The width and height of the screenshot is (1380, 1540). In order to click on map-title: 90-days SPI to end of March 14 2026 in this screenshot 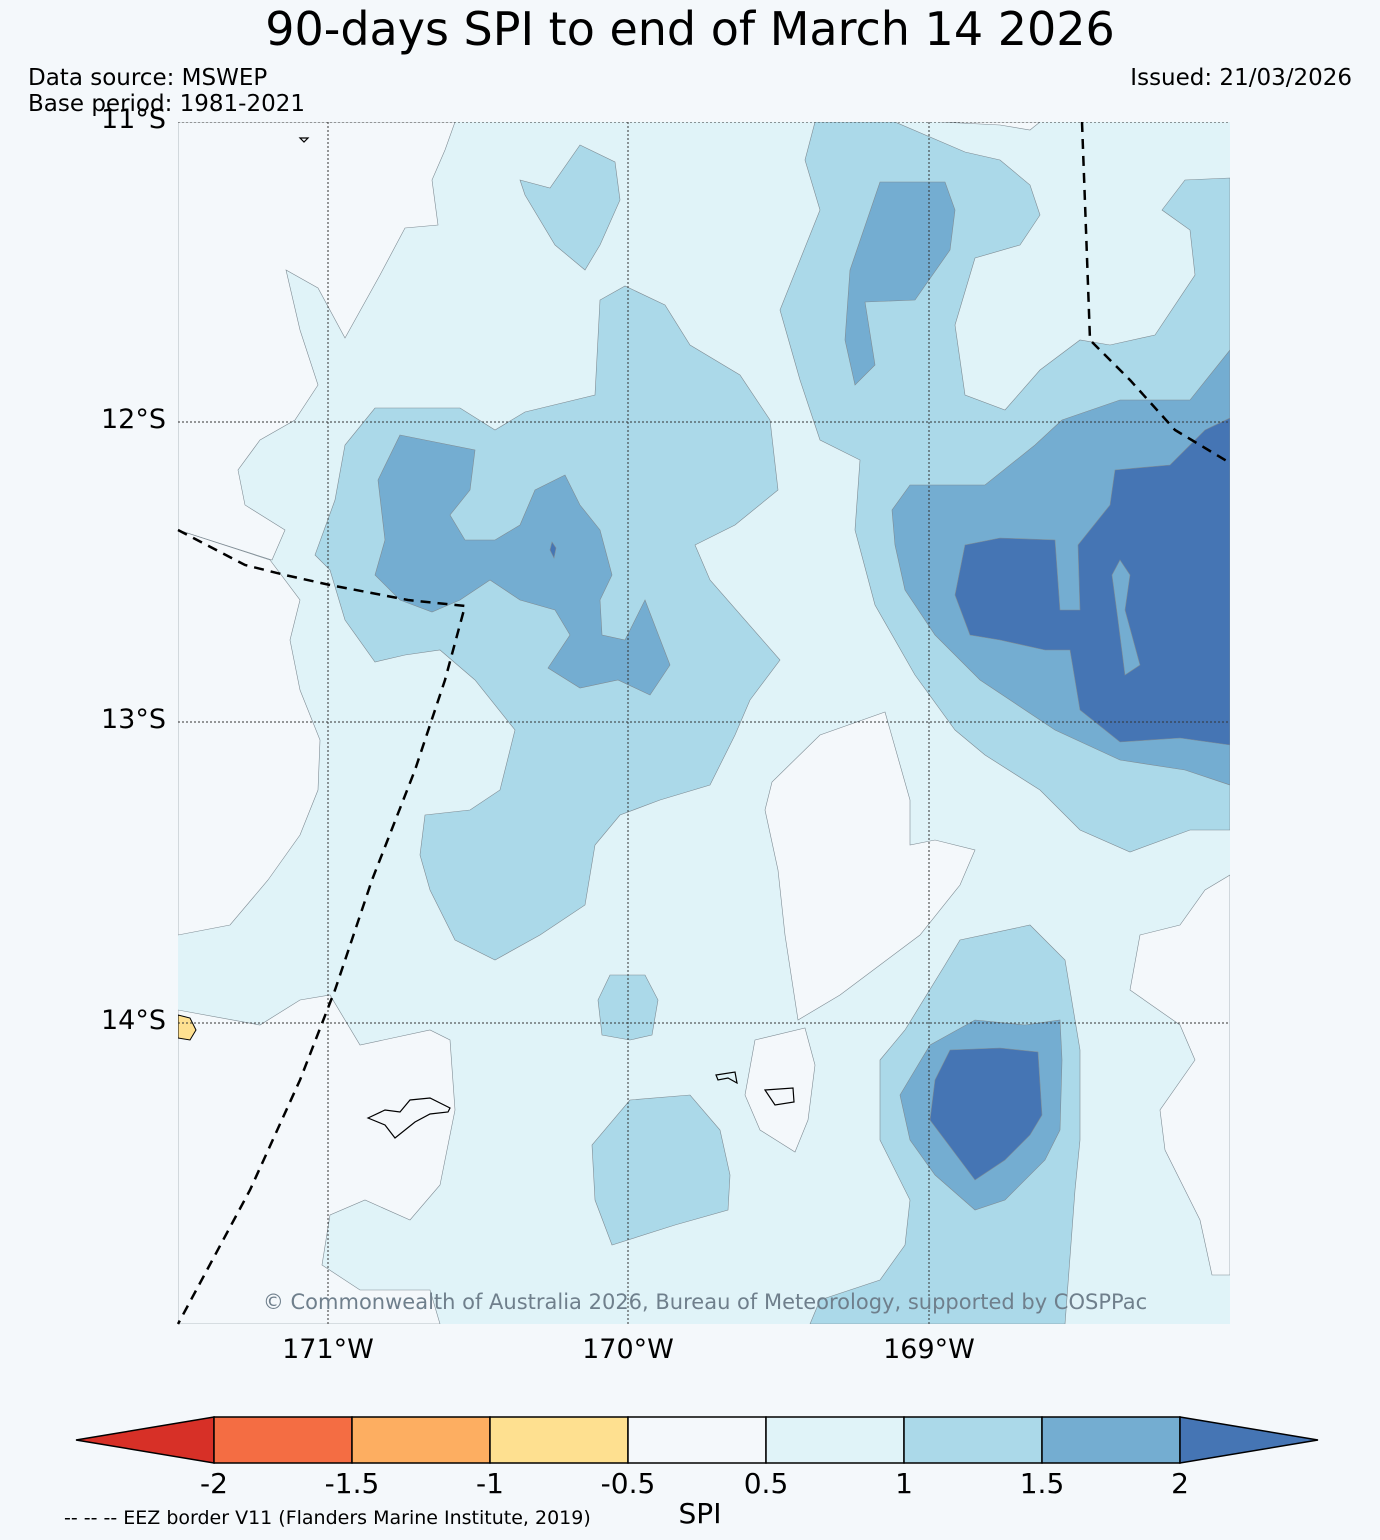, I will do `click(690, 29)`.